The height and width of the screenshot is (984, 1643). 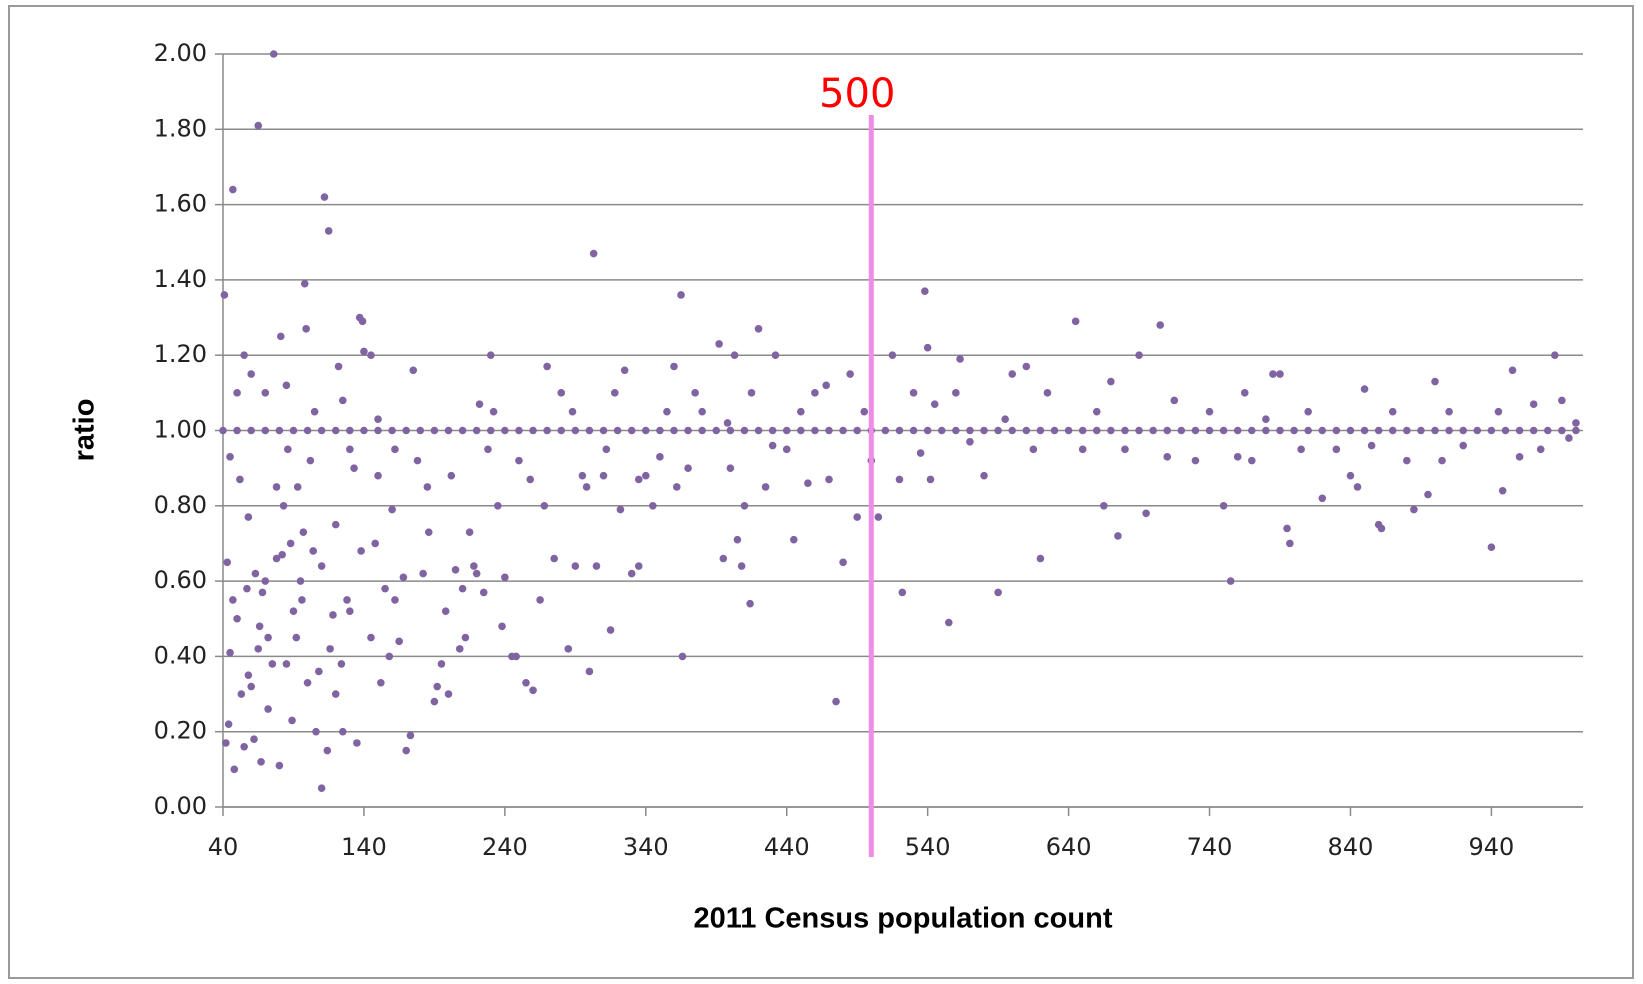 What do you see at coordinates (787, 847) in the screenshot?
I see `x-tick-label: 440` at bounding box center [787, 847].